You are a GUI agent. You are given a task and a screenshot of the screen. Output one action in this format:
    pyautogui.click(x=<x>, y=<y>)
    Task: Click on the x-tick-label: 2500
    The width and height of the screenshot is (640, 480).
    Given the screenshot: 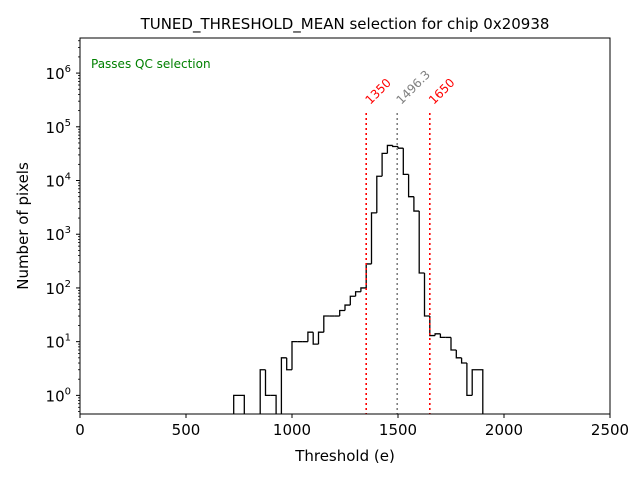 What is the action you would take?
    pyautogui.click(x=610, y=430)
    